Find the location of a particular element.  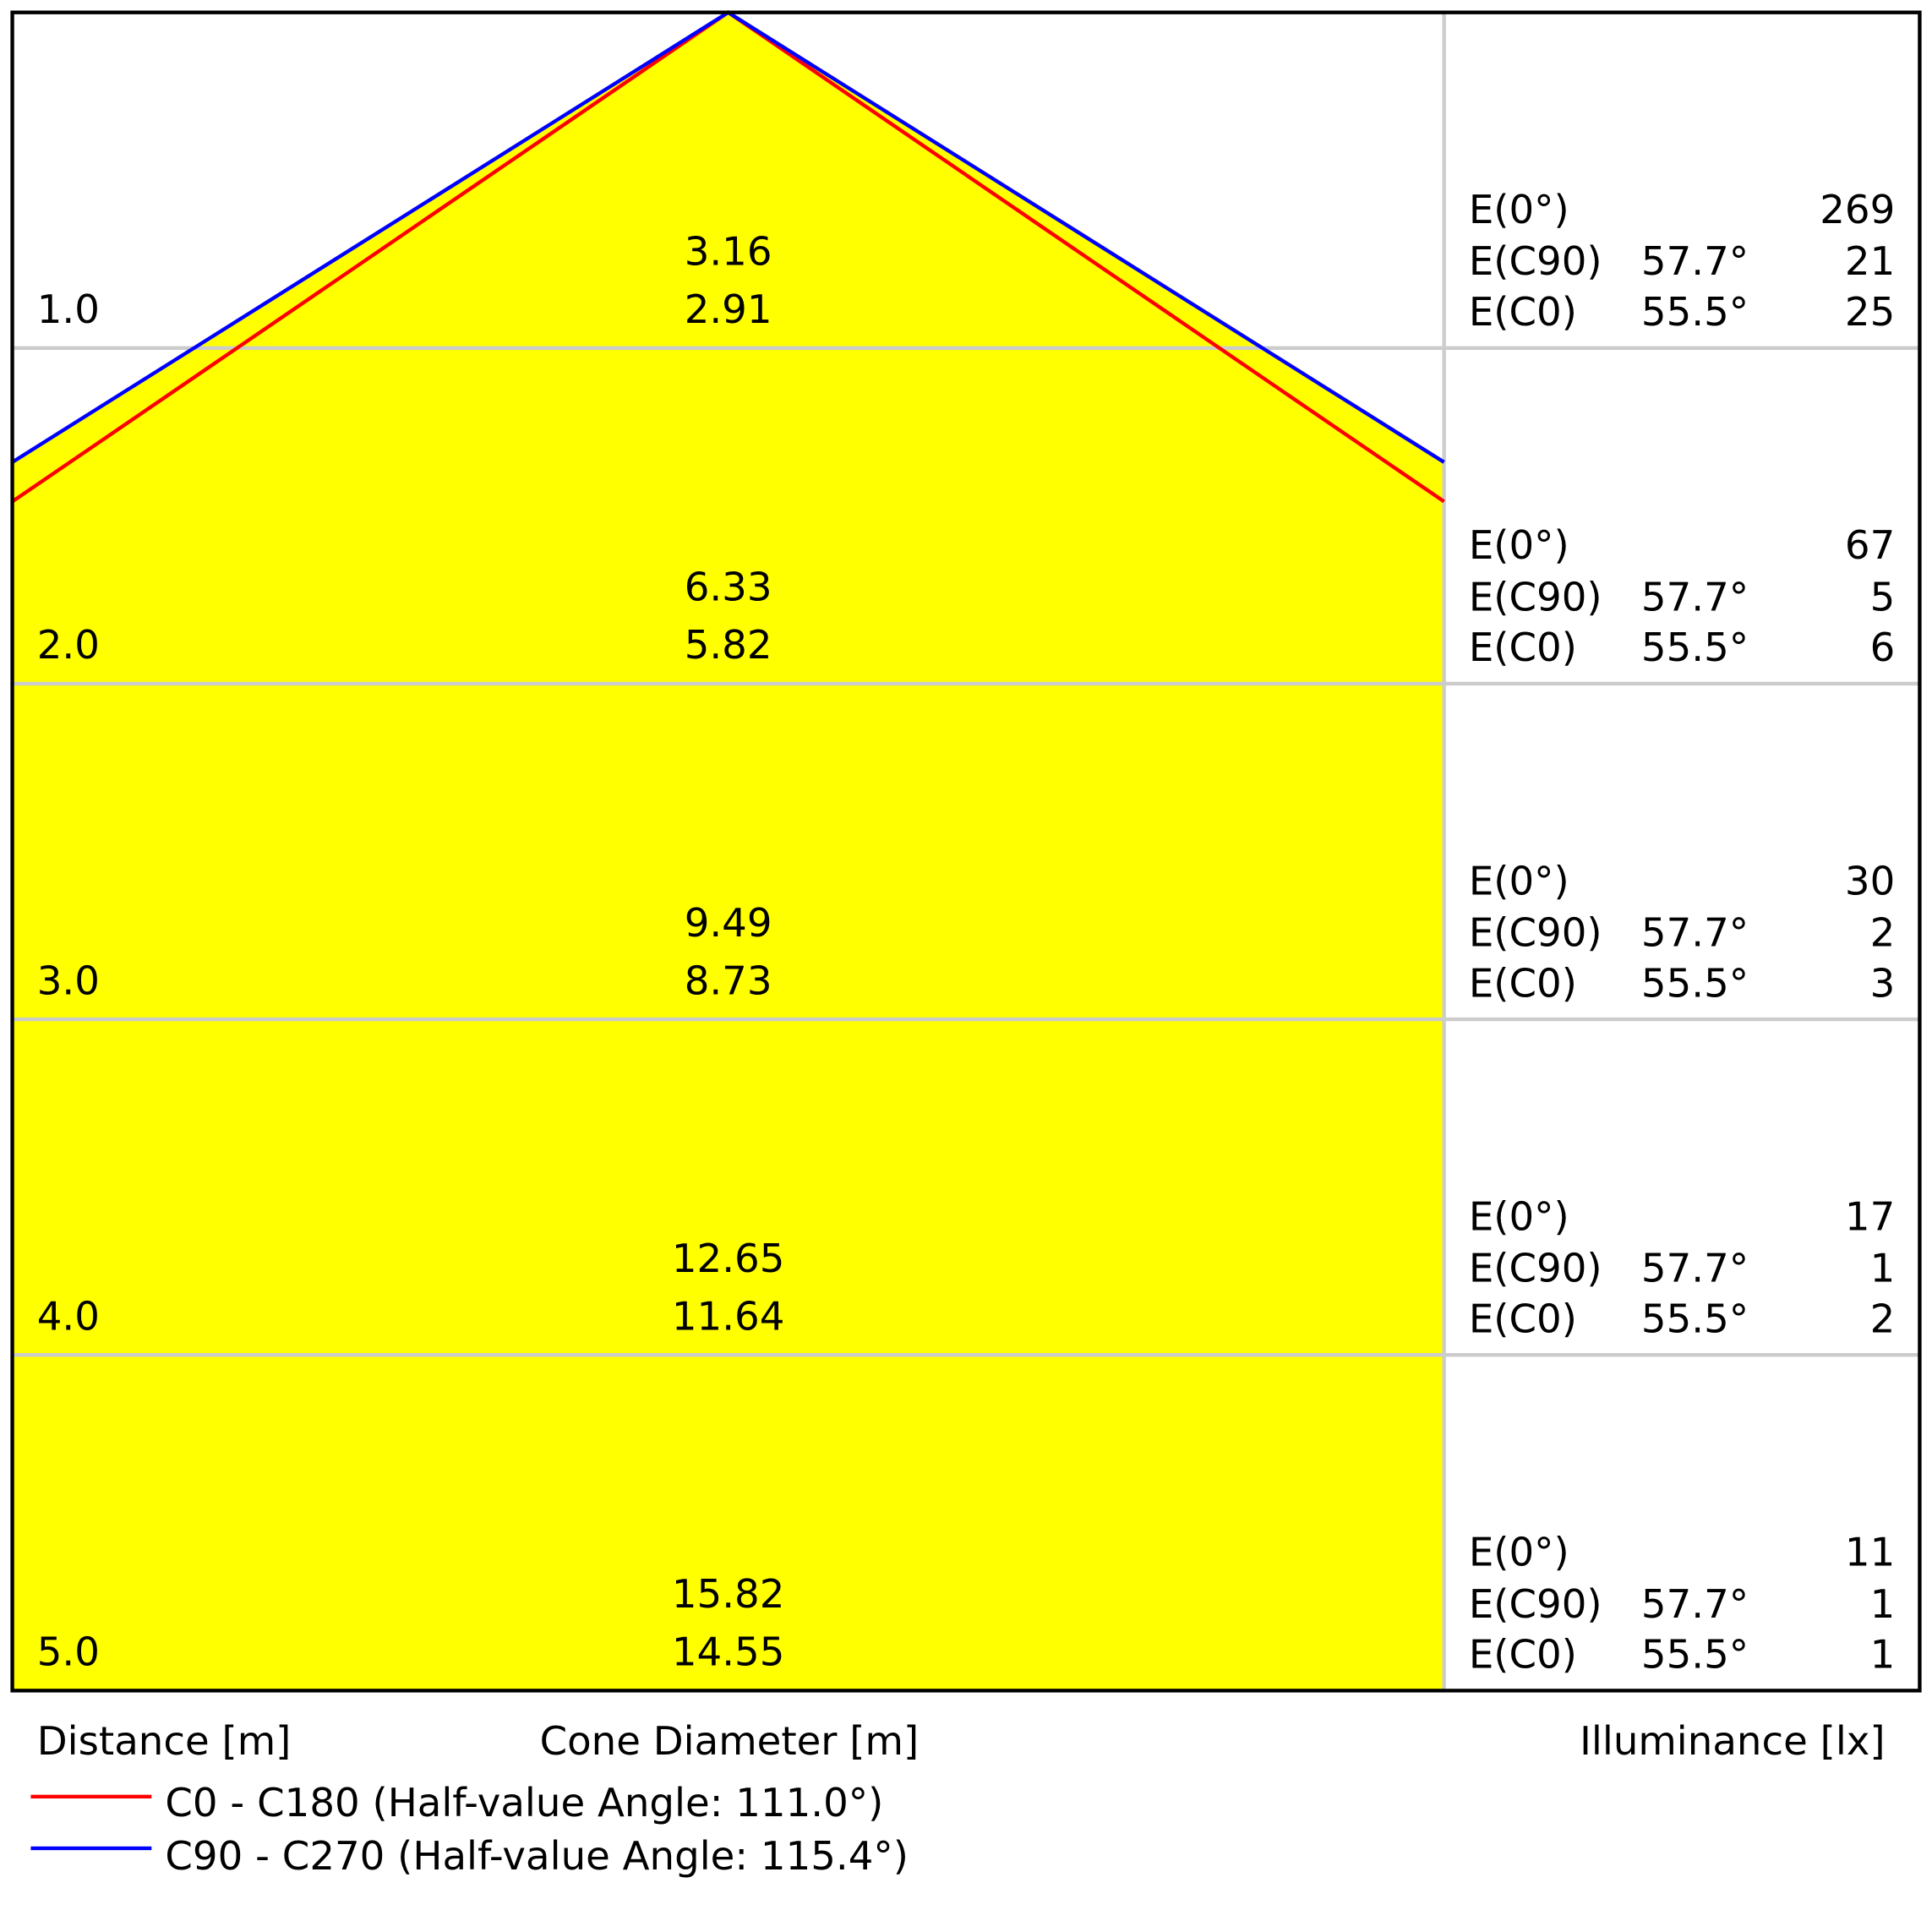

e0-value: 67 is located at coordinates (1870, 546).